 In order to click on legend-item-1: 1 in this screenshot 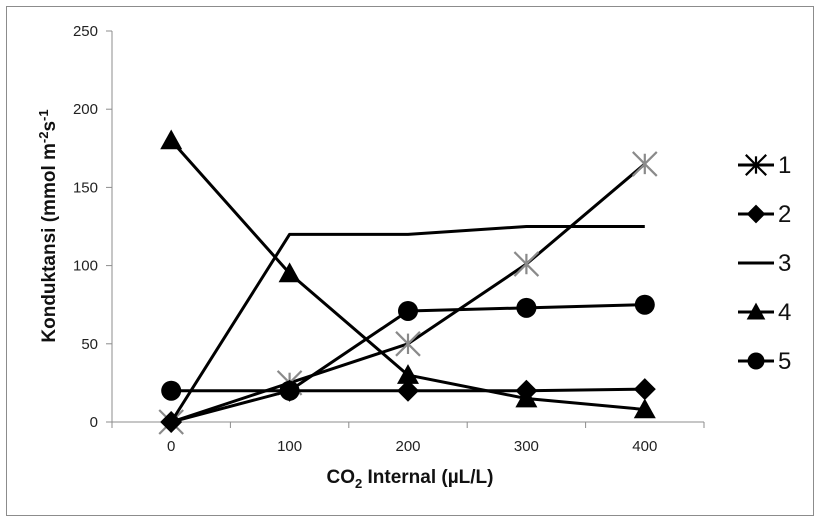, I will do `click(764, 165)`.